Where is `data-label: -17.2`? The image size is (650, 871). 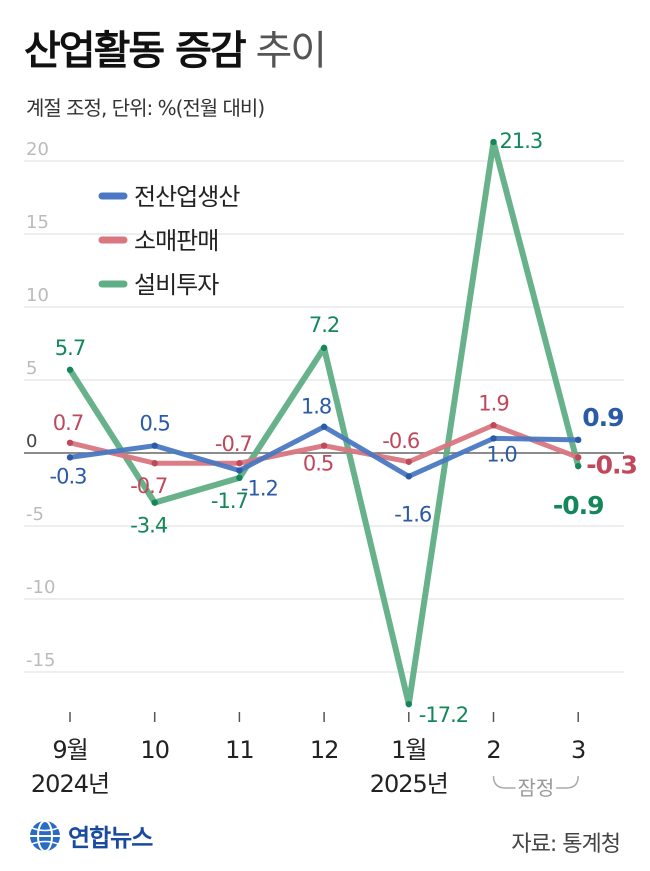
data-label: -17.2 is located at coordinates (443, 715).